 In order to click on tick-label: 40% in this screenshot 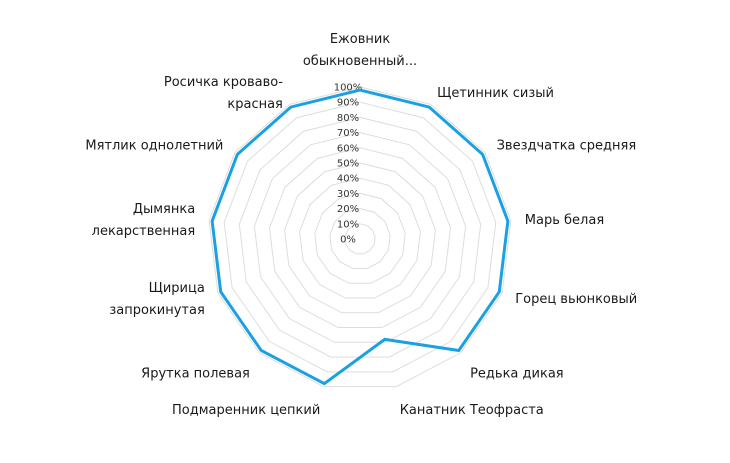, I will do `click(348, 179)`.